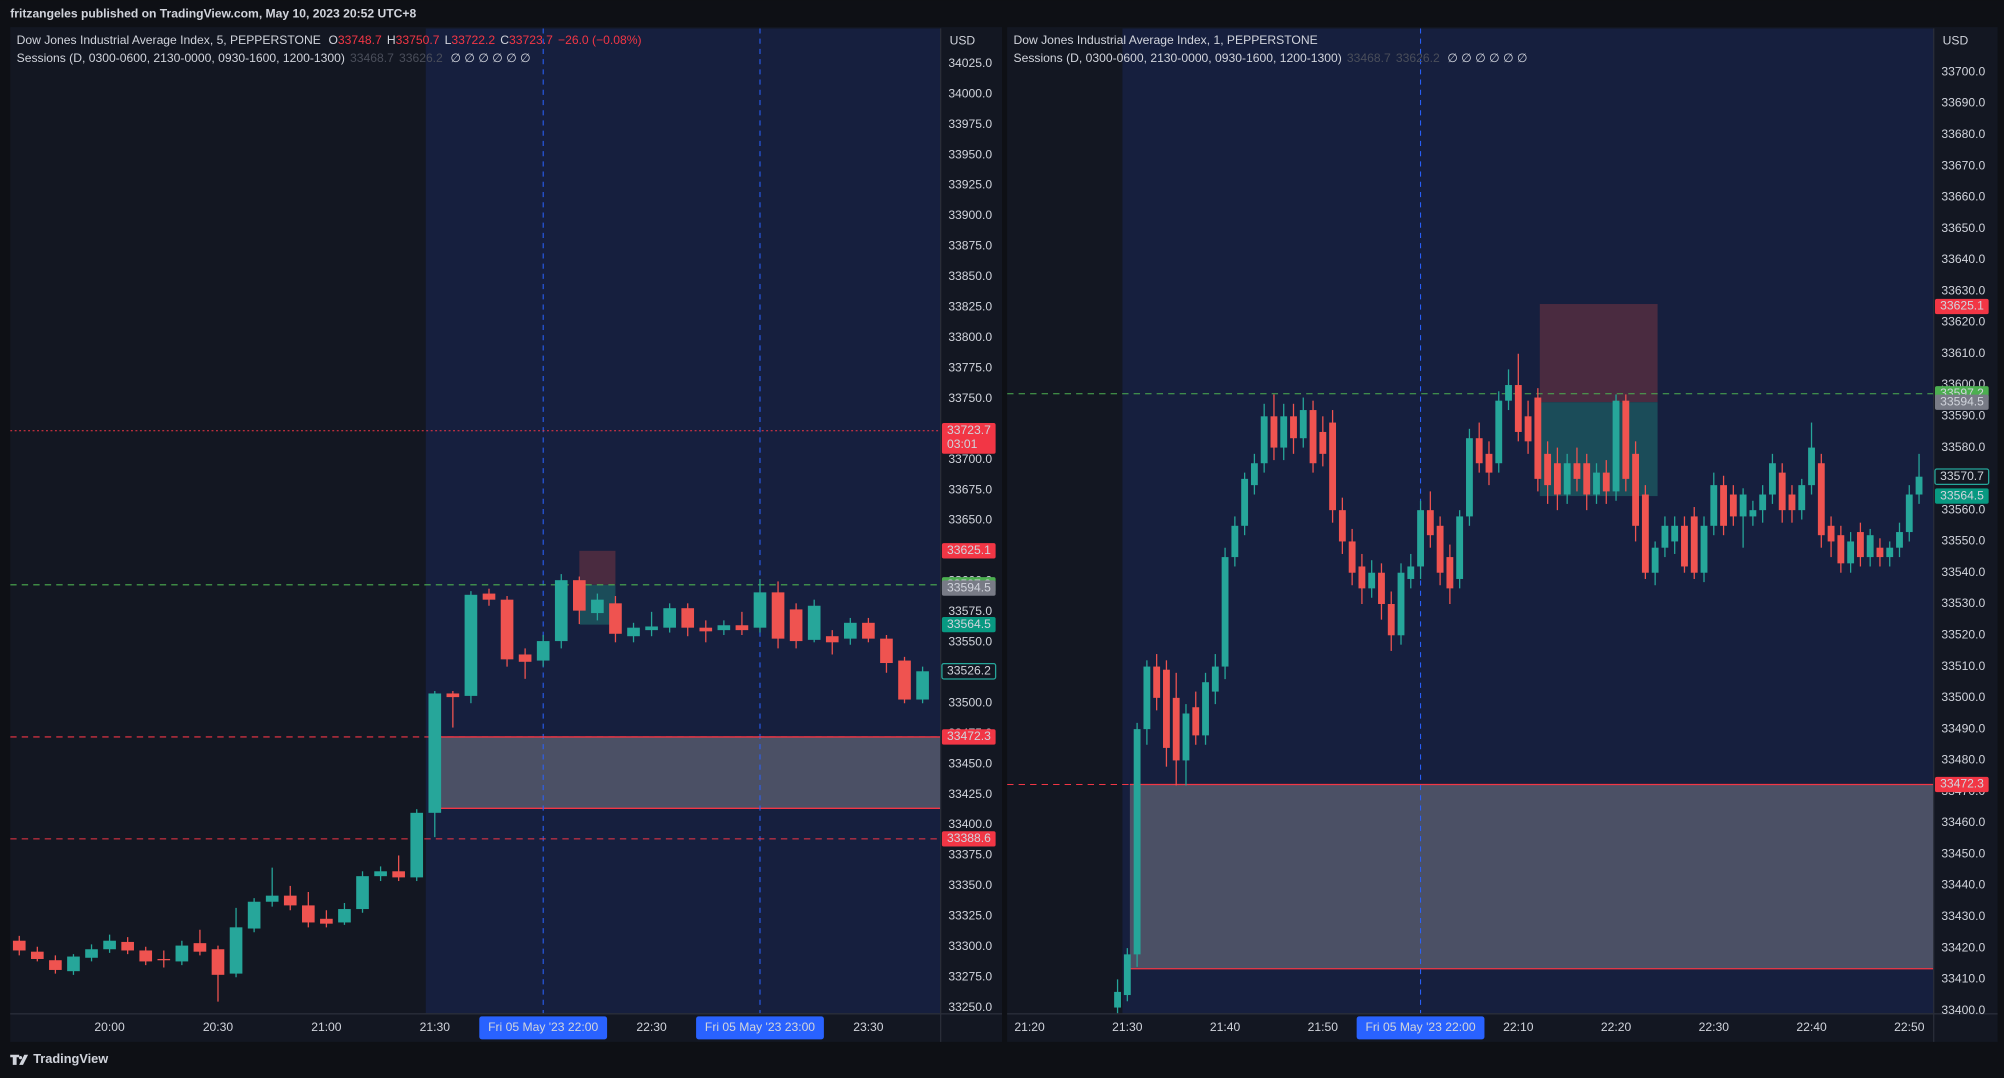  I want to click on crosshair-label-box, so click(543, 1028).